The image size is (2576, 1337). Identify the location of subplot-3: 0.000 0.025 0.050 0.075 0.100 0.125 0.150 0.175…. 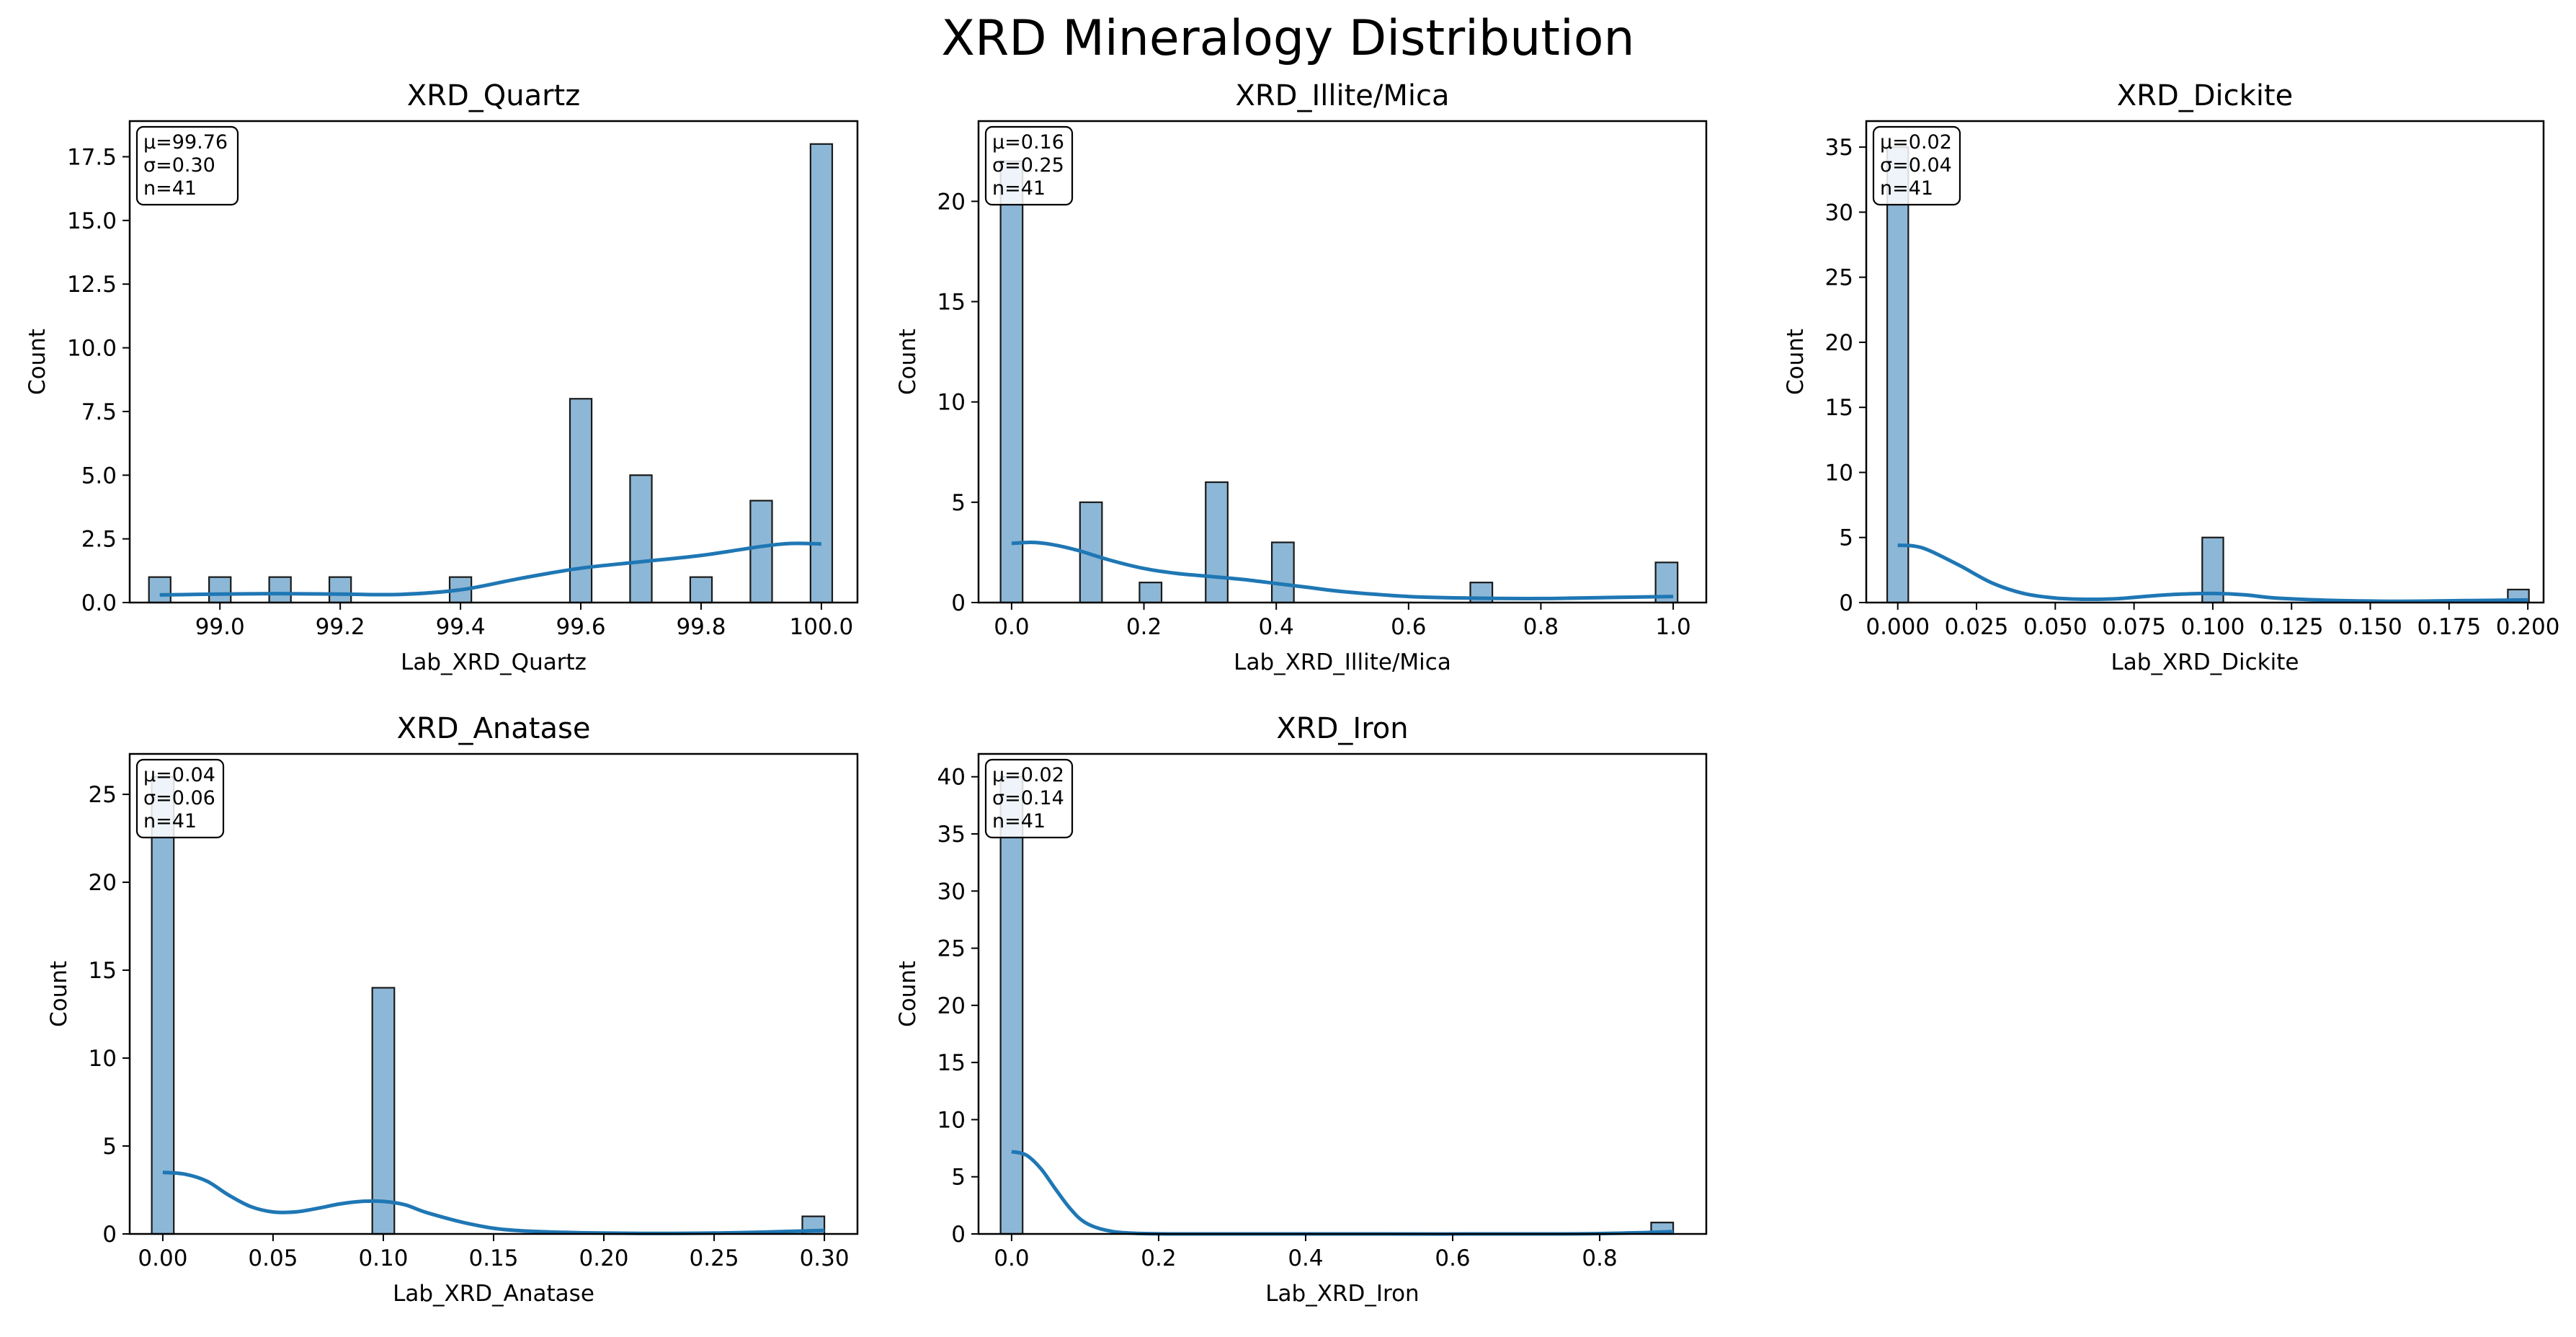
(2171, 377).